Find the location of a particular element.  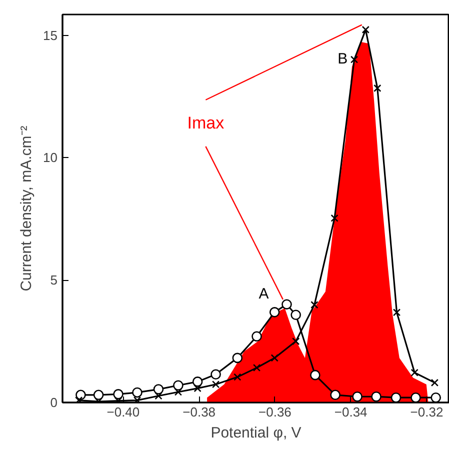

x-tick-label: −0.34 is located at coordinates (351, 412).